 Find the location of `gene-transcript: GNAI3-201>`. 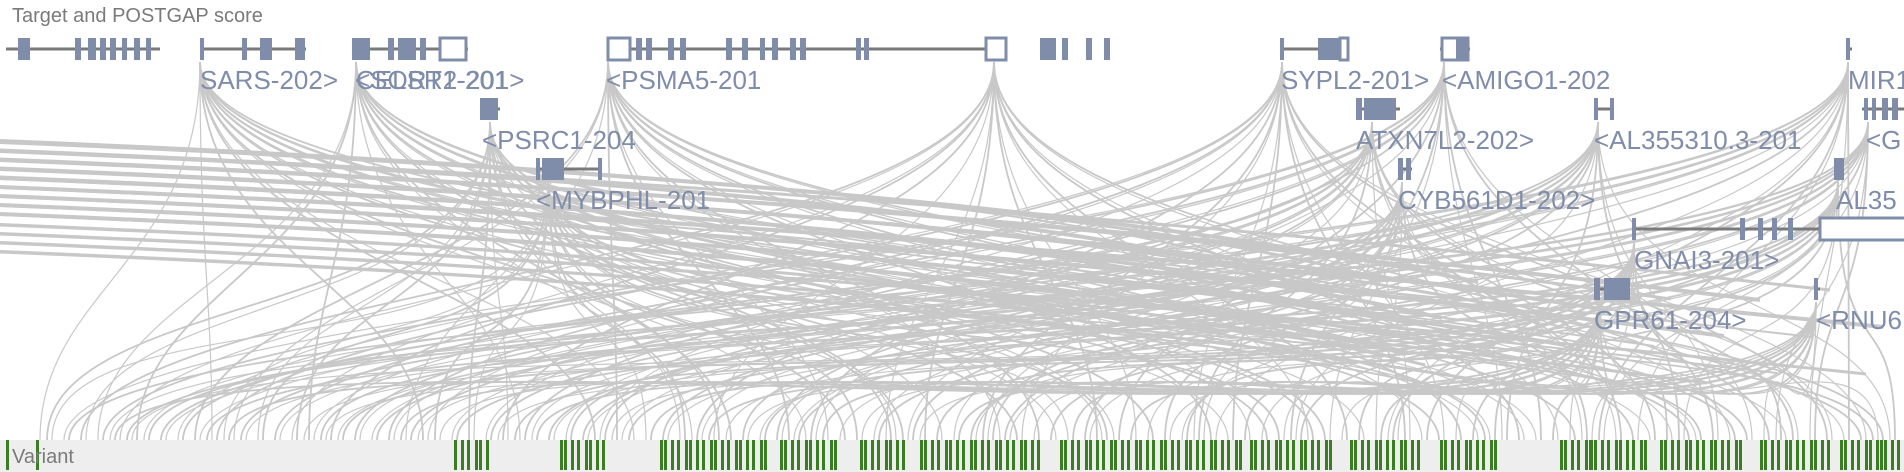

gene-transcript: GNAI3-201> is located at coordinates (1768, 245).